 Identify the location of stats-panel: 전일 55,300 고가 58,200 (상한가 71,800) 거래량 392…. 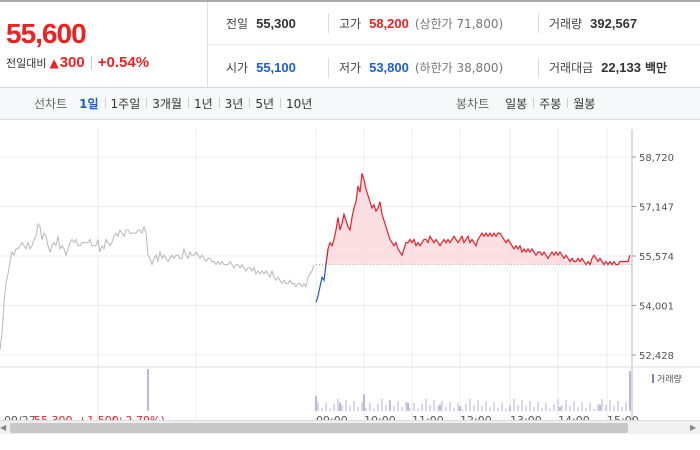
(454, 46).